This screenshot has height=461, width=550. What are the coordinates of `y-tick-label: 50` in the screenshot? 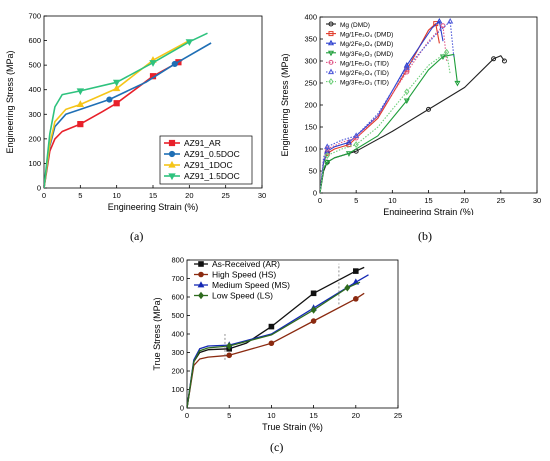 It's located at (313, 171).